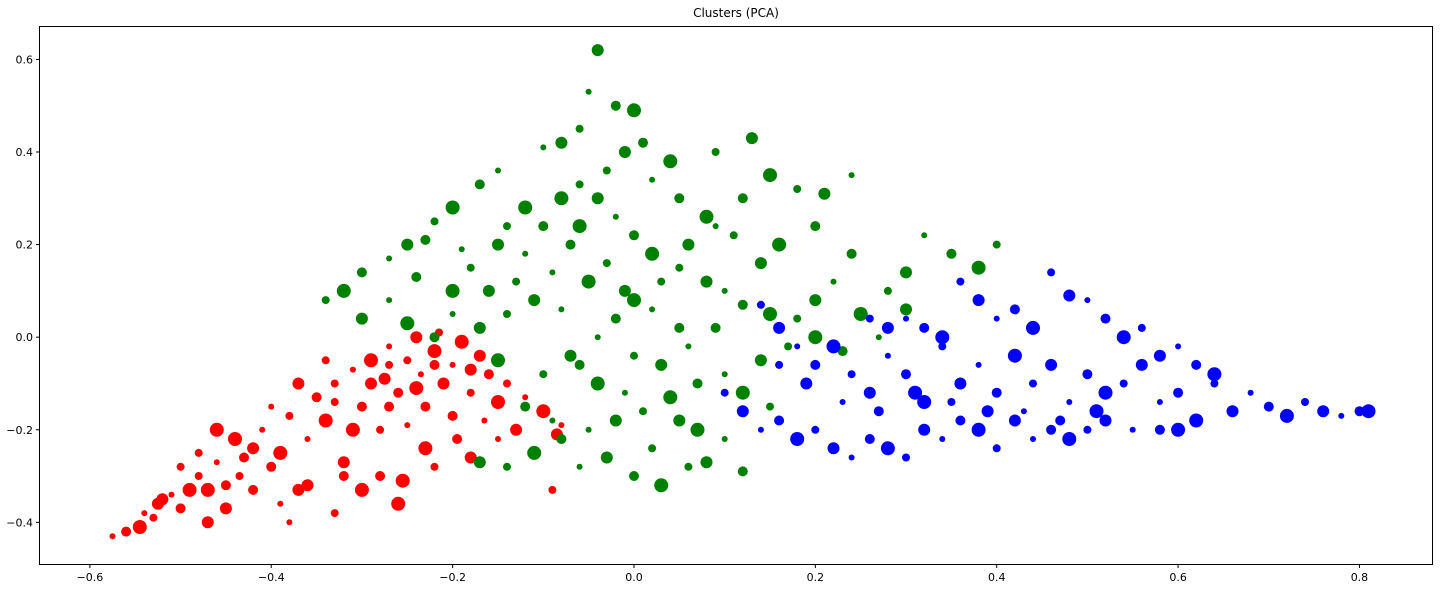  What do you see at coordinates (271, 577) in the screenshot?
I see `x-tick-label: −0.4` at bounding box center [271, 577].